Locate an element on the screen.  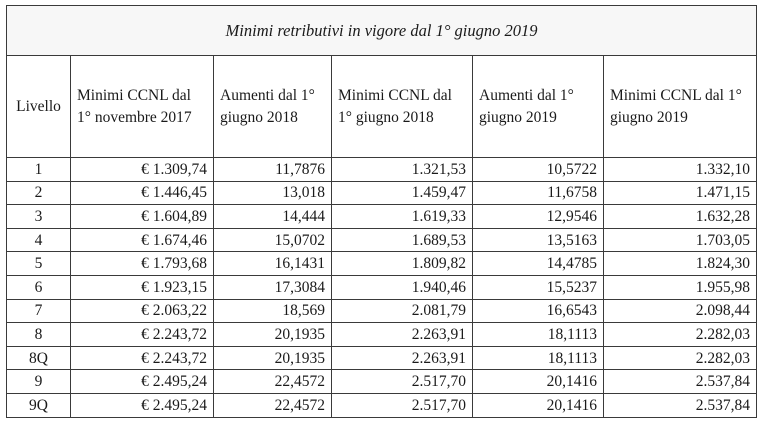
aumenti-2019-cell: 13,5163 is located at coordinates (538, 240).